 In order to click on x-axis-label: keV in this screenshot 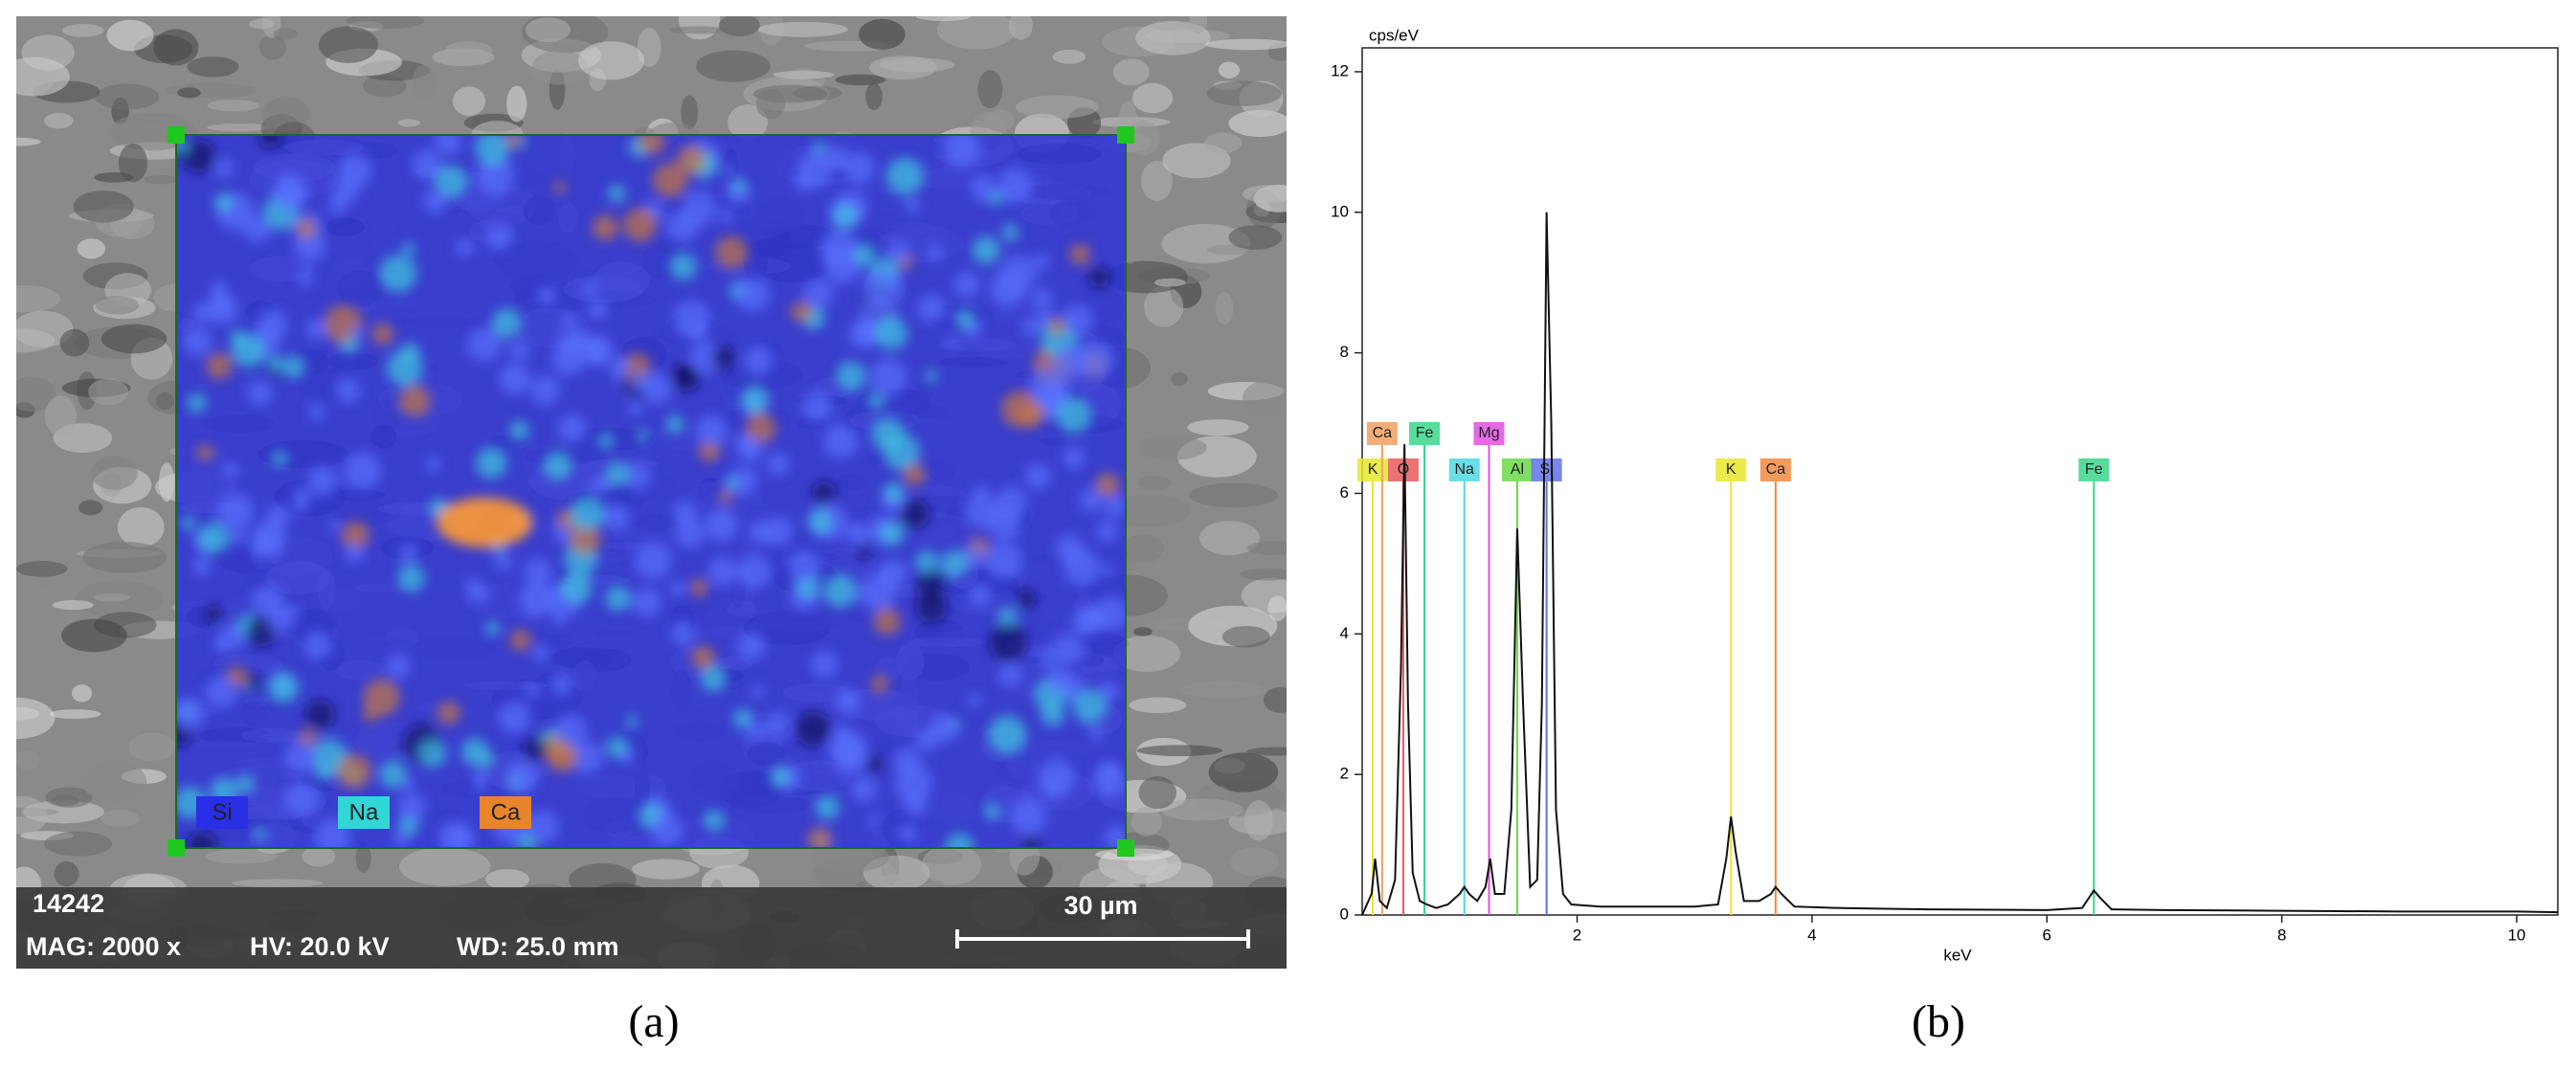, I will do `click(1958, 955)`.